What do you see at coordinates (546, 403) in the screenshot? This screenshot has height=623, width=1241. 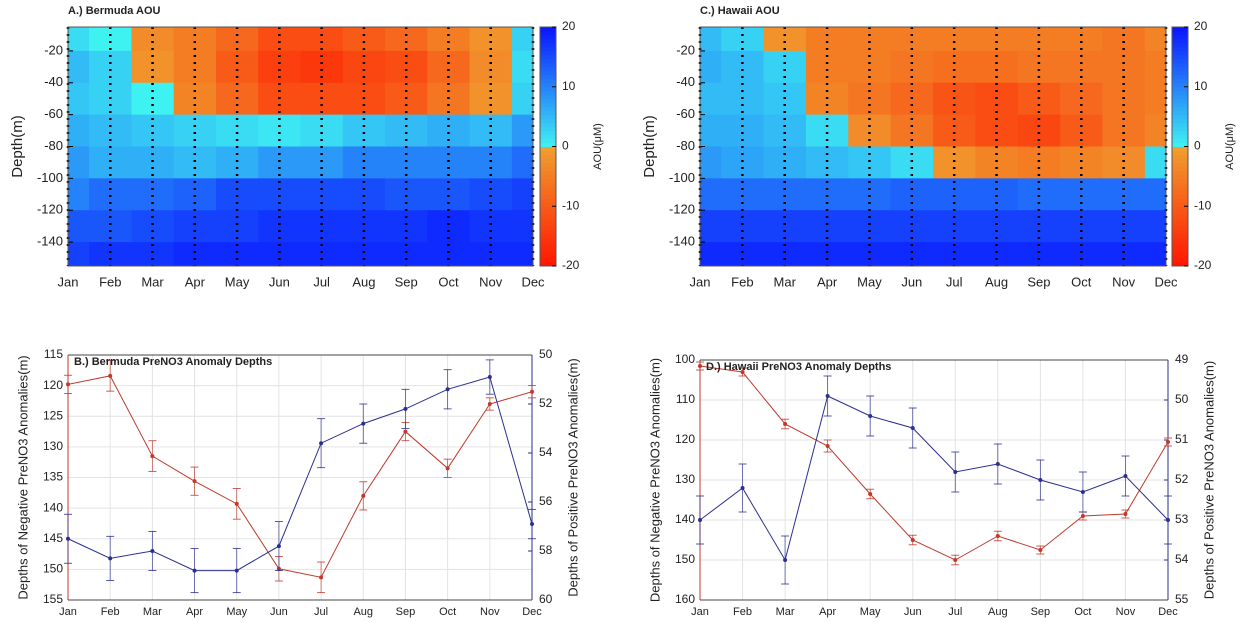 I see `y2-tick-label: 52` at bounding box center [546, 403].